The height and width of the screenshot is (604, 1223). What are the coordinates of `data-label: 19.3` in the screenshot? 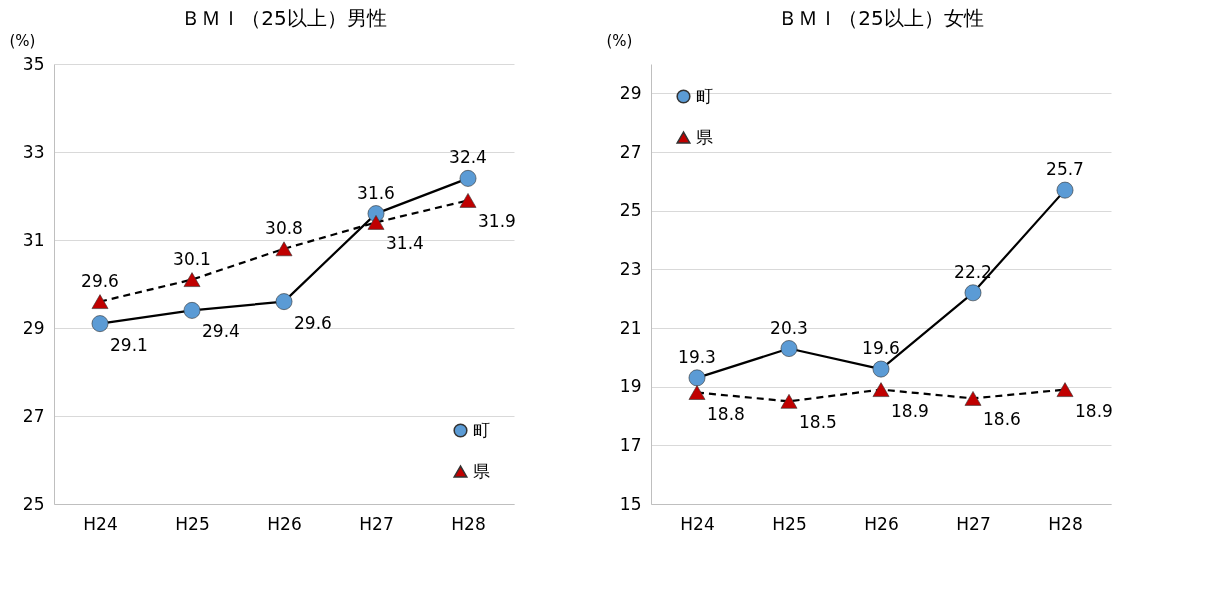 It's located at (697, 356).